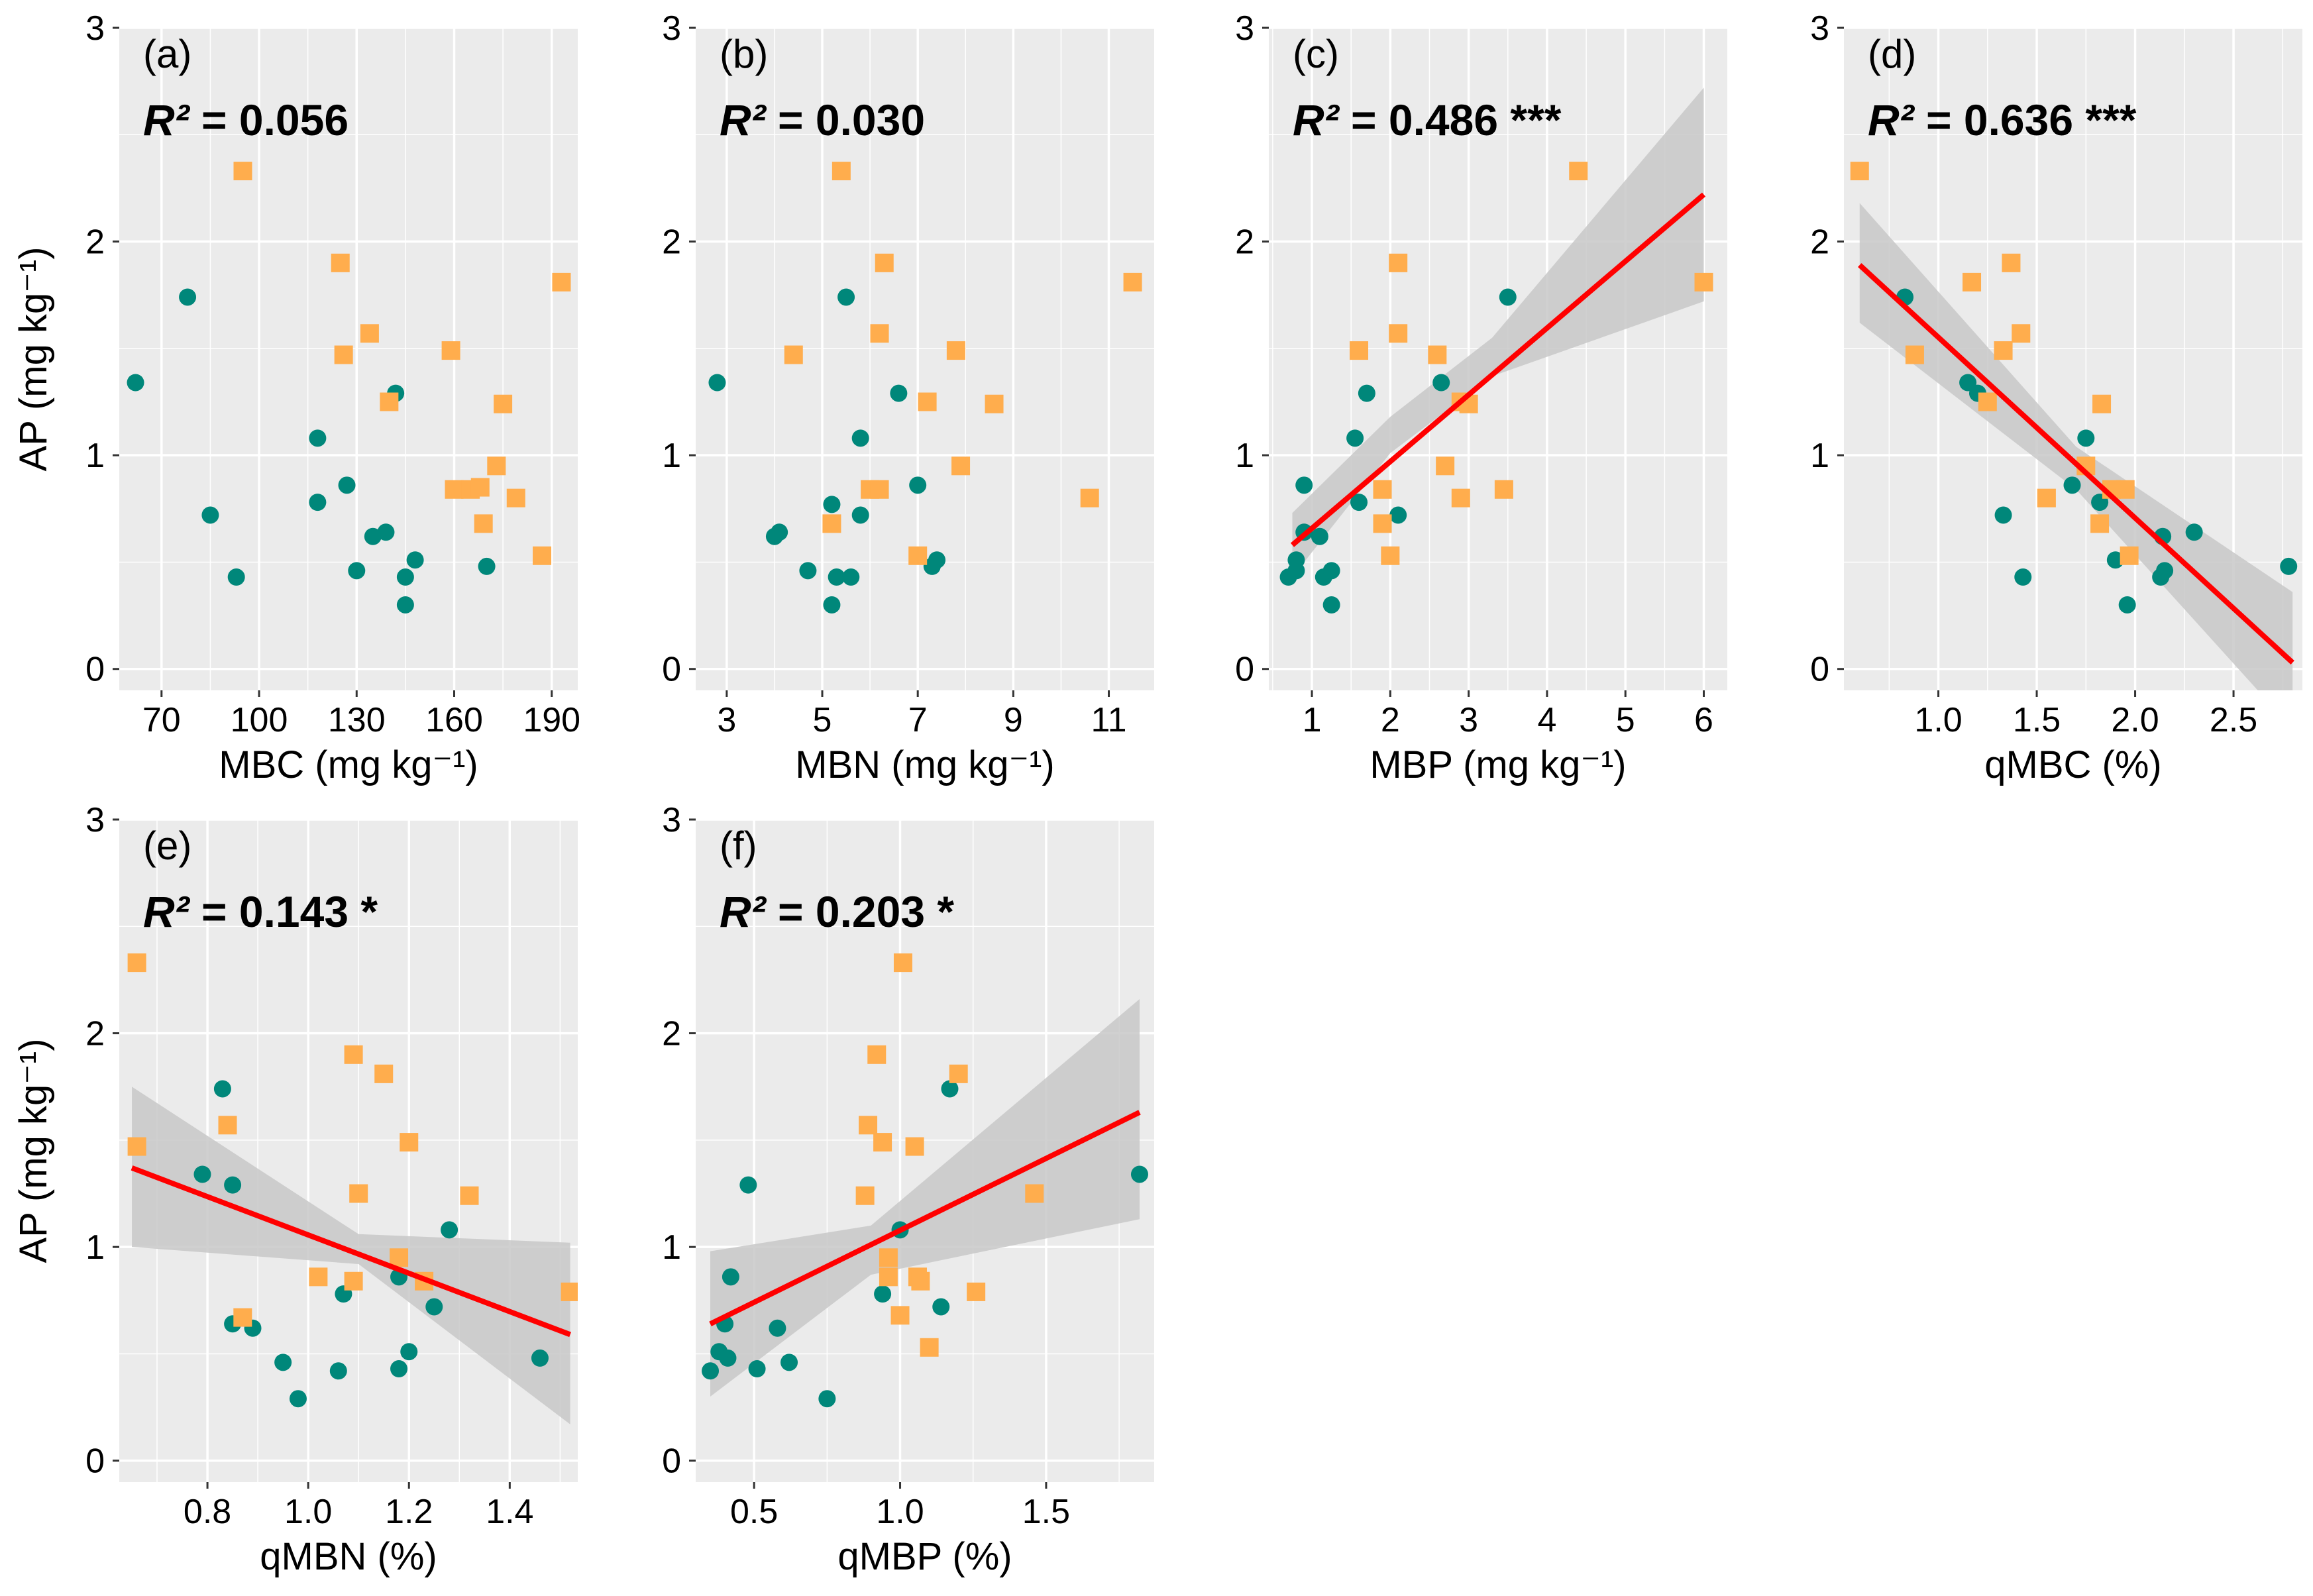 This screenshot has width=2313, height=1596. What do you see at coordinates (925, 764) in the screenshot?
I see `x-axis-title: MBN (mg kg⁻¹)` at bounding box center [925, 764].